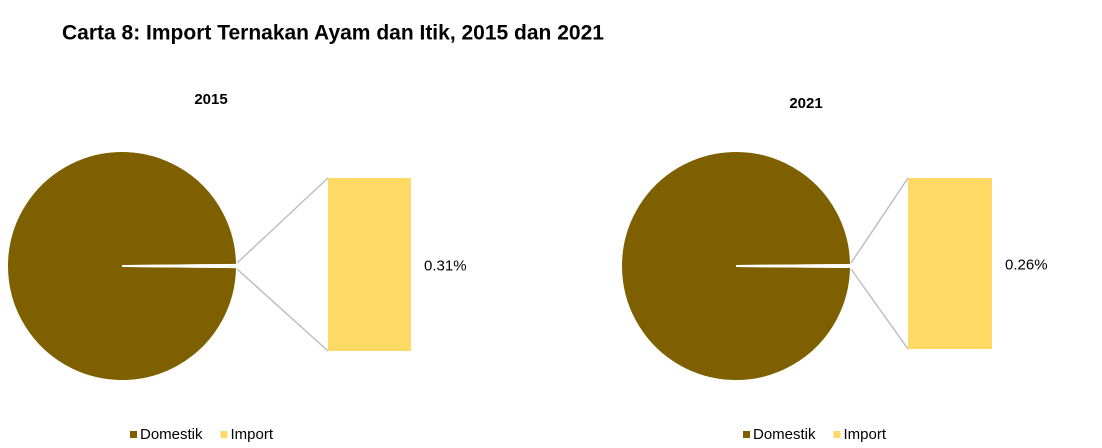 The image size is (1102, 448). I want to click on chart-title: 2021, so click(805, 103).